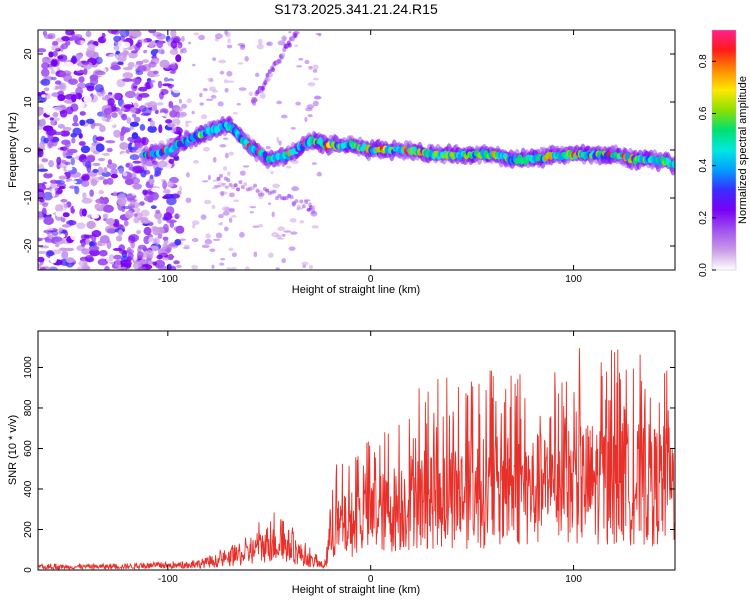 The image size is (750, 605). What do you see at coordinates (703, 165) in the screenshot?
I see `colorbar-tick-label: 0.4` at bounding box center [703, 165].